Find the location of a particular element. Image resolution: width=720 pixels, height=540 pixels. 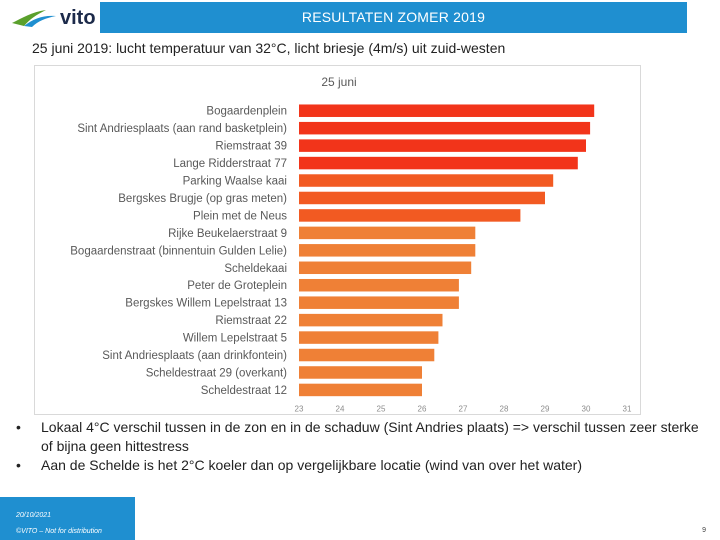

logo-text: vito is located at coordinates (78, 18).